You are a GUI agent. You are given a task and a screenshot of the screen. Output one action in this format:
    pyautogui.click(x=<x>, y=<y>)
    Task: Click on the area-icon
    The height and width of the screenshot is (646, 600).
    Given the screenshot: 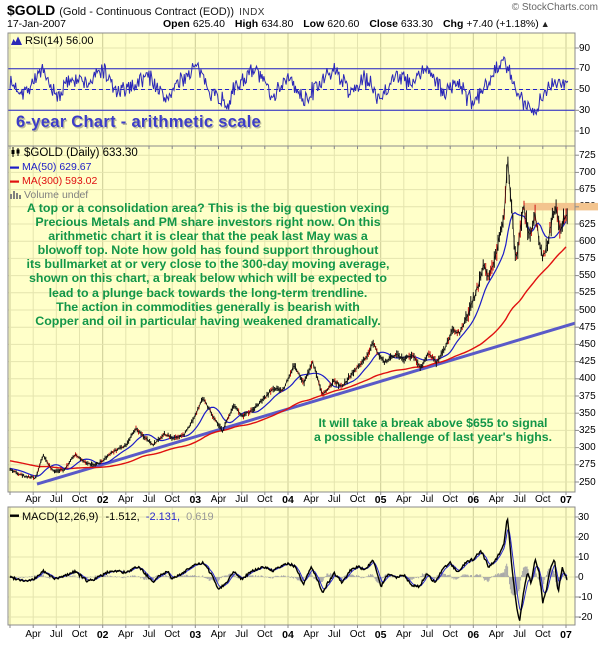 What is the action you would take?
    pyautogui.click(x=16, y=42)
    